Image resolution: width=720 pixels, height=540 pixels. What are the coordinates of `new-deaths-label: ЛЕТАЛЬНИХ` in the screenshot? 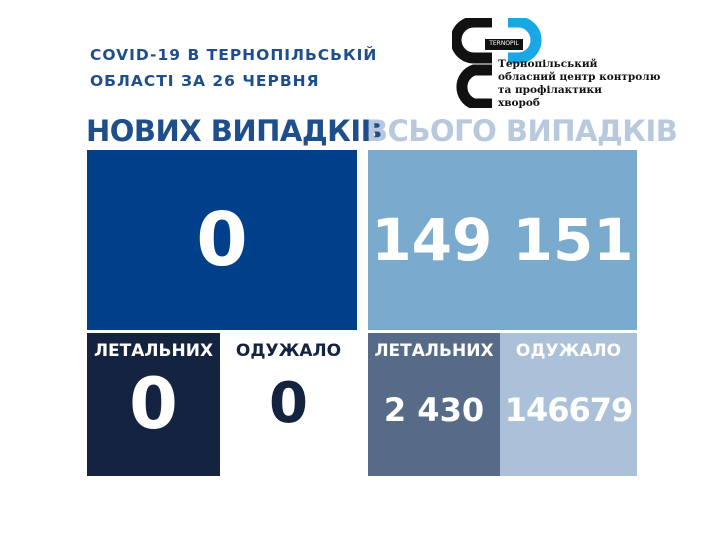 It's located at (153, 351).